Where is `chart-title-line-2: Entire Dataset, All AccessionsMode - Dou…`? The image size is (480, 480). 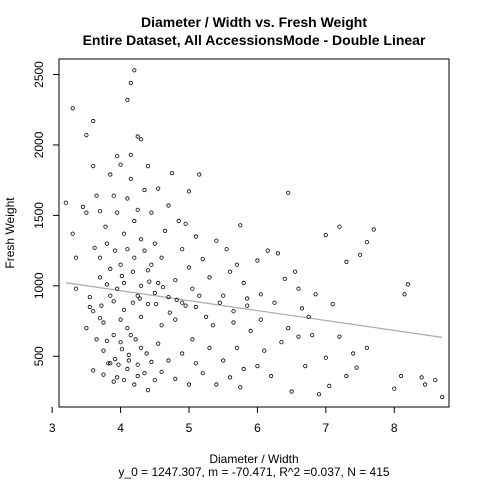 chart-title-line-2: Entire Dataset, All AccessionsMode - Dou… is located at coordinates (254, 40).